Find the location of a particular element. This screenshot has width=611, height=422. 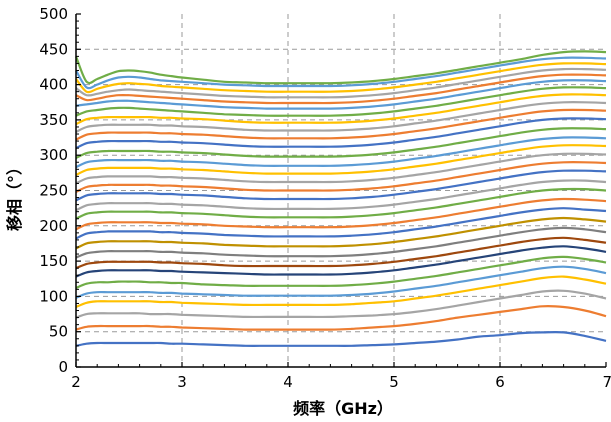

y-tick-label: 450 is located at coordinates (53, 49).